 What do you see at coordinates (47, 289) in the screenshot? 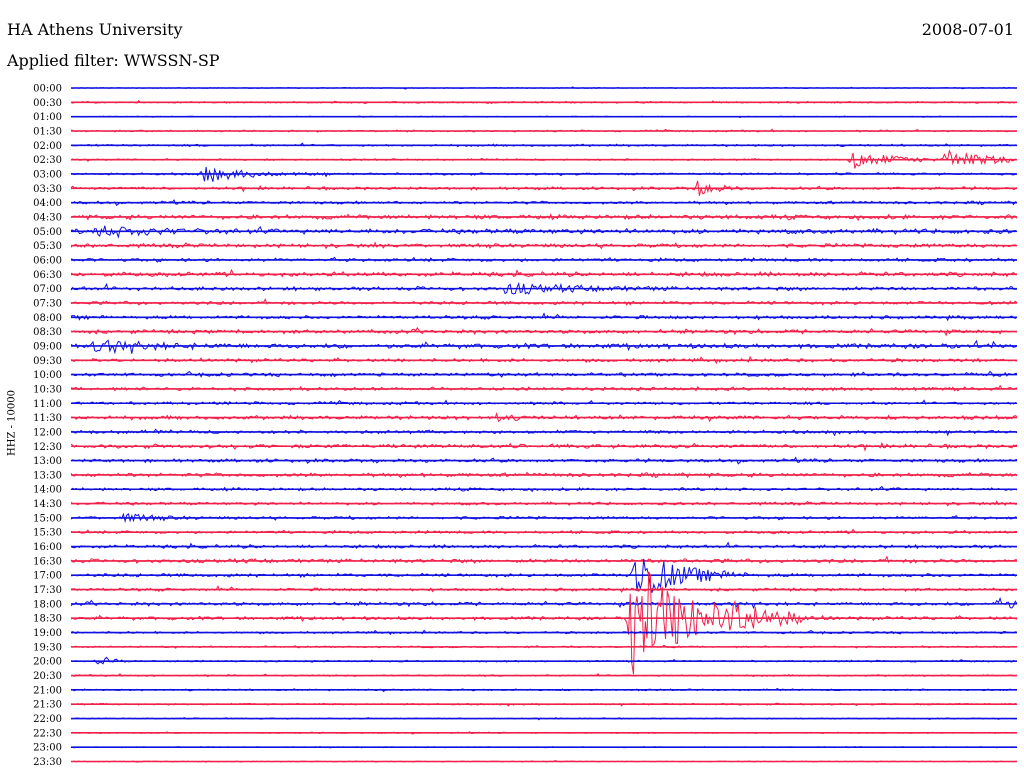
I see `row-time-label: 07:00` at bounding box center [47, 289].